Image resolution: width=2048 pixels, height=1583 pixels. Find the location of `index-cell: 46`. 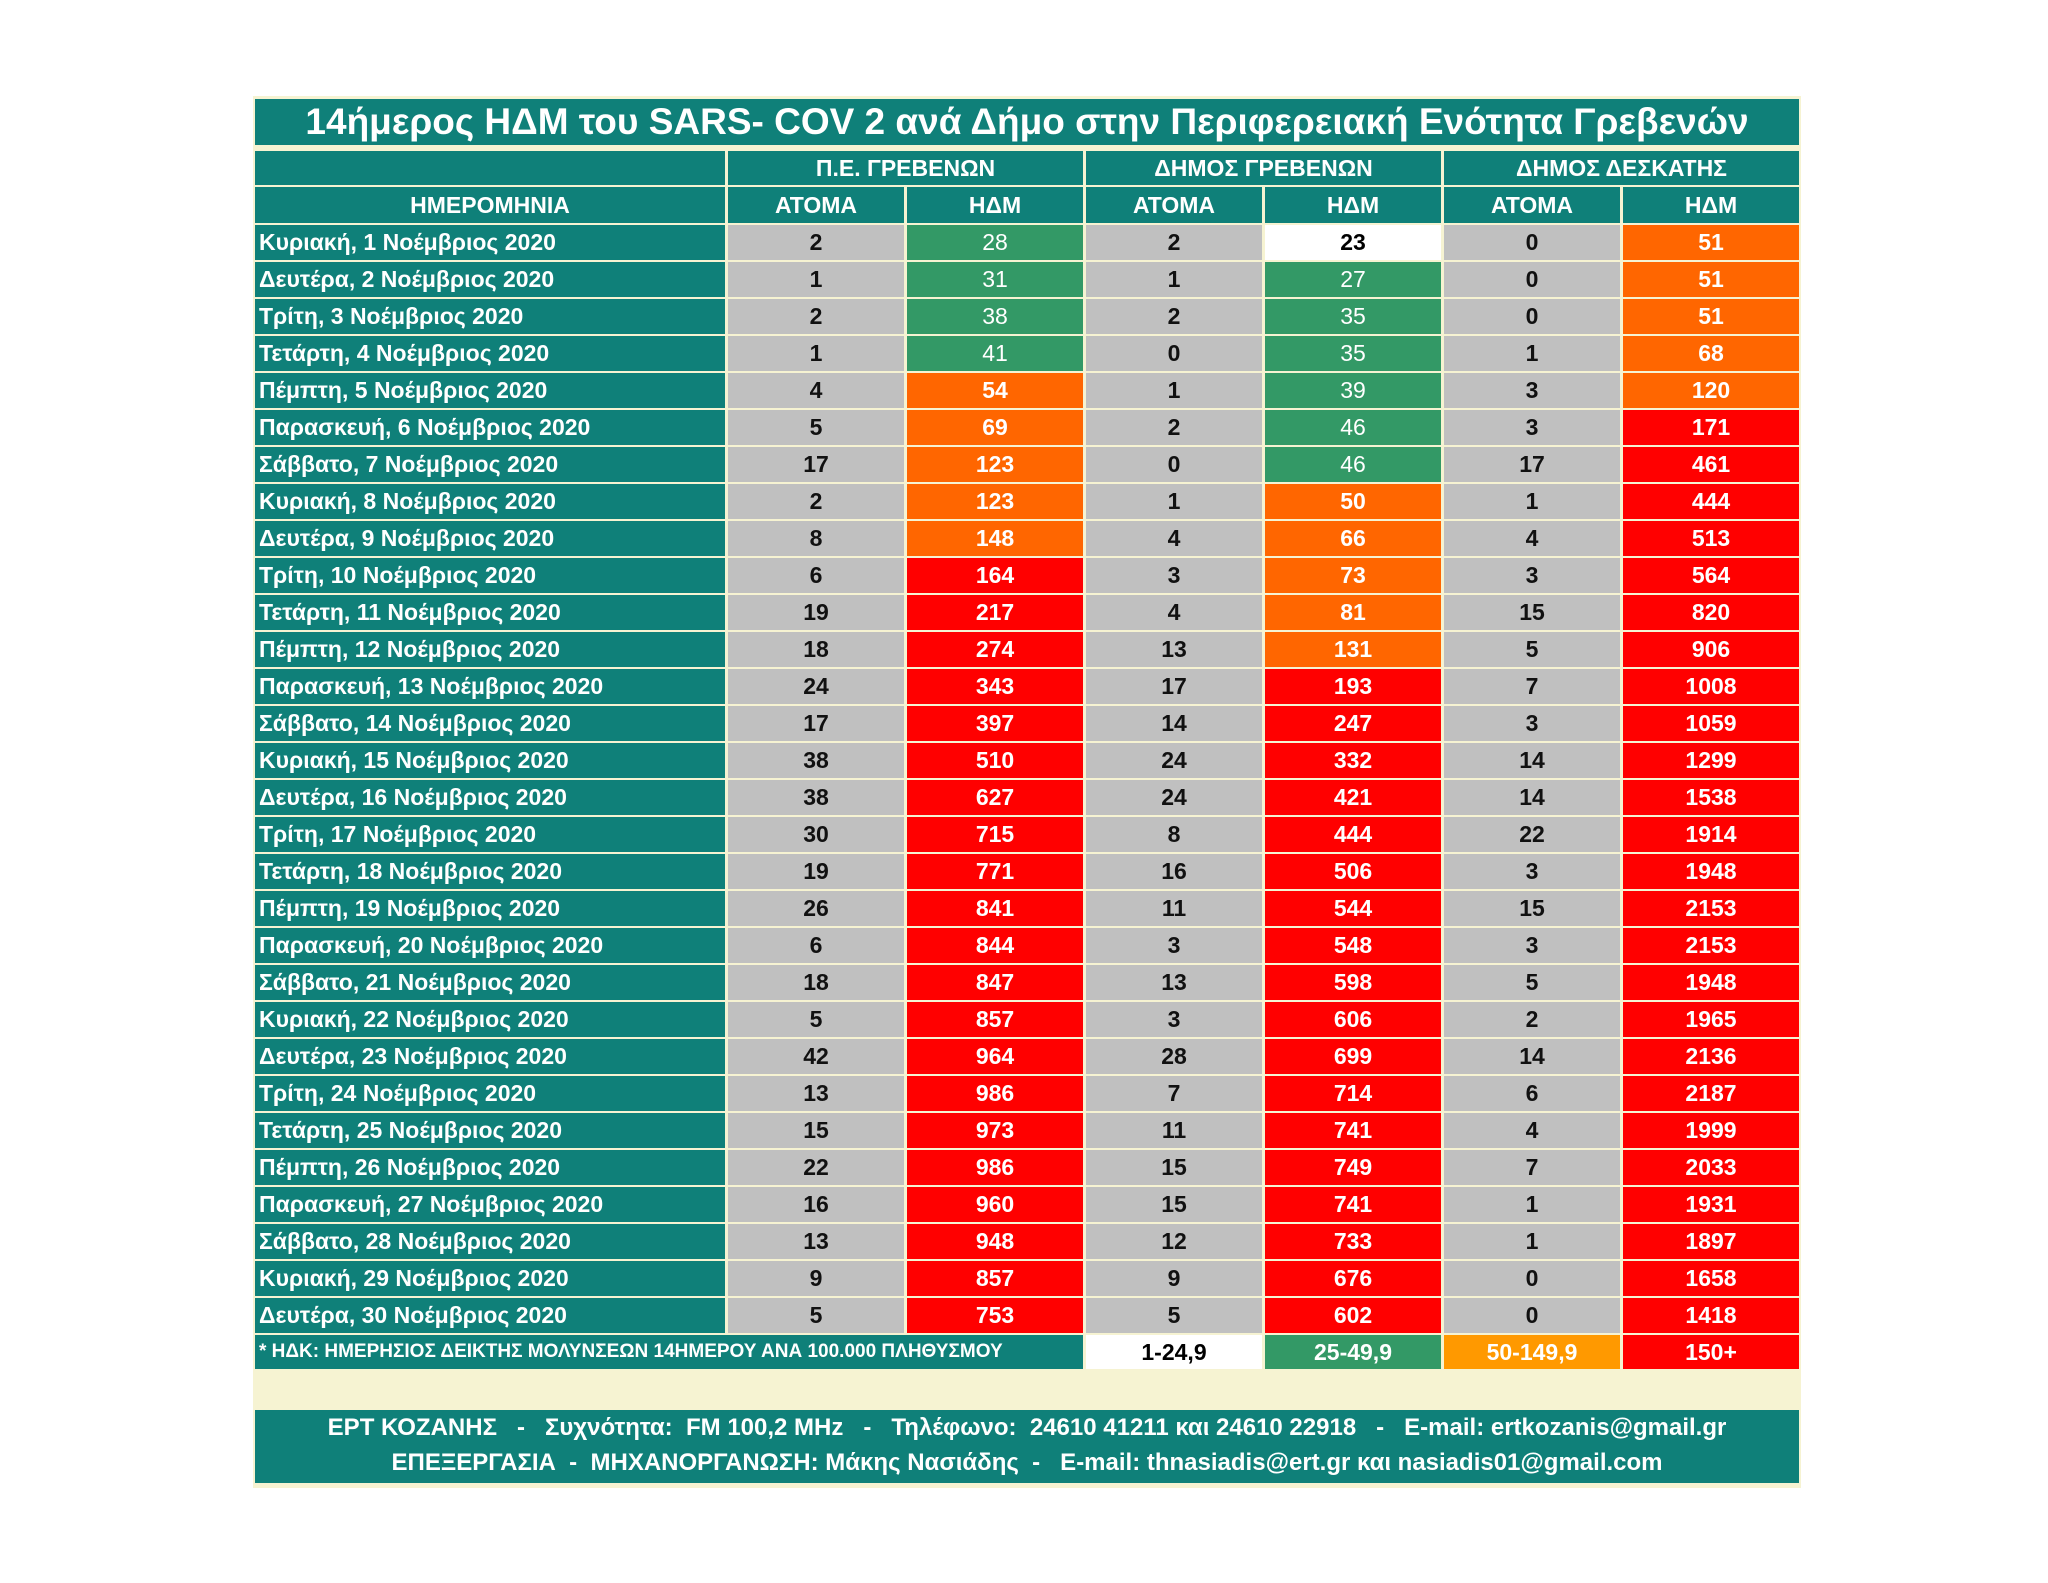

index-cell: 46 is located at coordinates (1353, 464).